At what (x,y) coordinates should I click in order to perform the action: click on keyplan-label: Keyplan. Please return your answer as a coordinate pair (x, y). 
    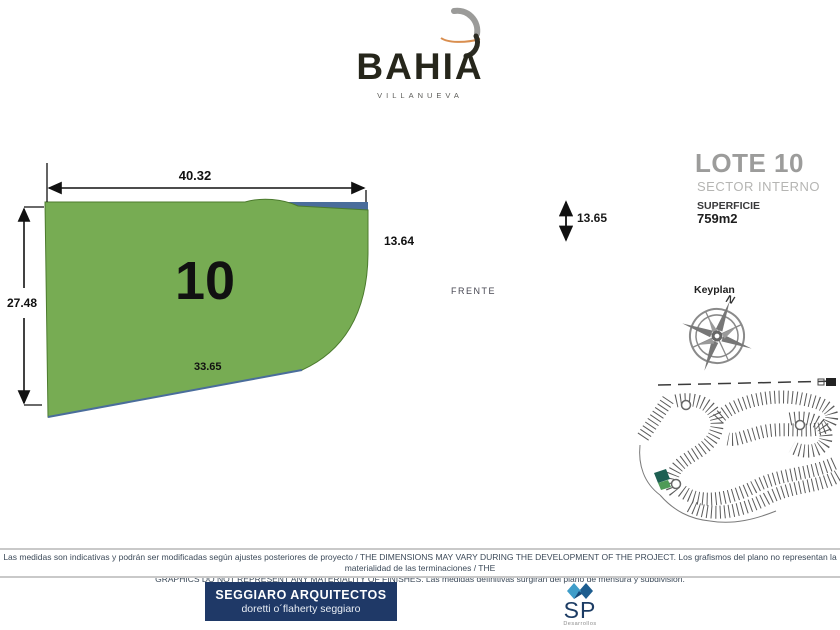
    Looking at the image, I should click on (714, 290).